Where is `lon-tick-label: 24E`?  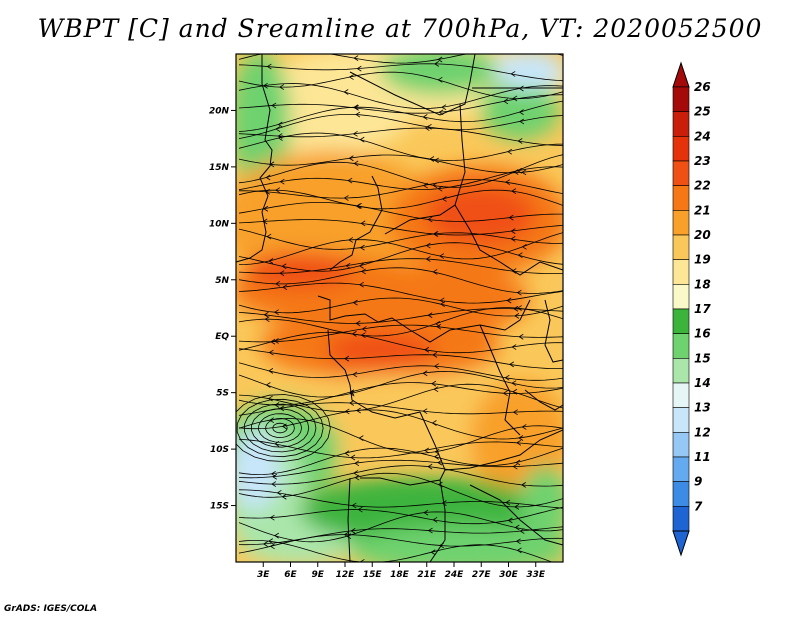
lon-tick-label: 24E is located at coordinates (455, 575).